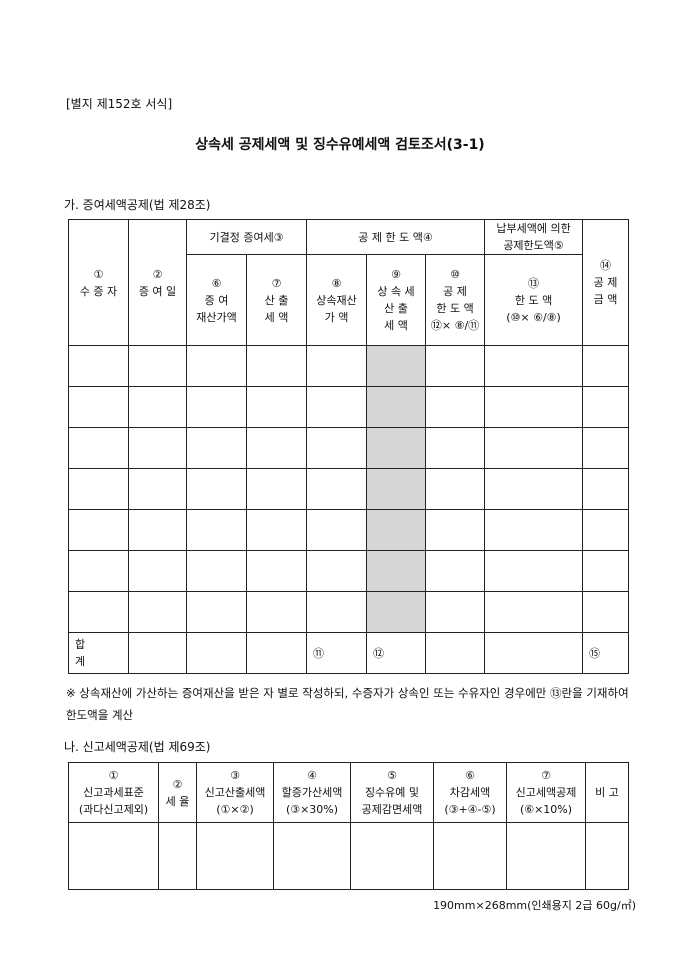 This screenshot has width=680, height=962. Describe the element at coordinates (337, 653) in the screenshot. I see `total-11: ⑪` at that location.